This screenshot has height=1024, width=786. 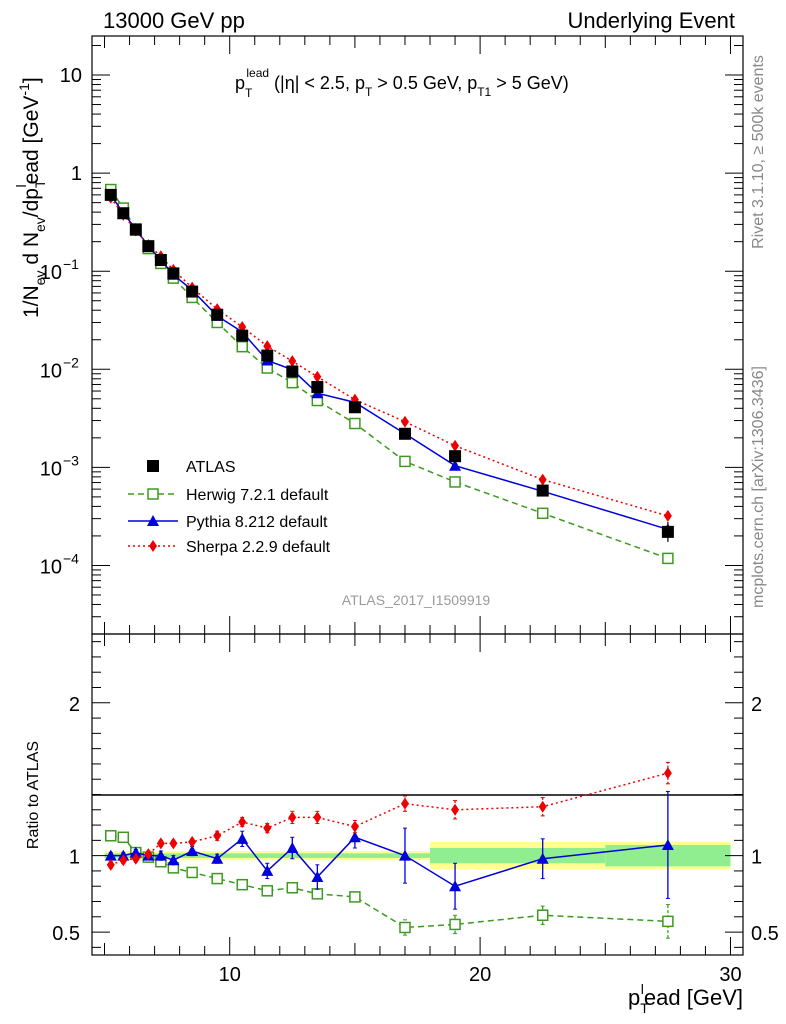 I want to click on ratio-series-layer, so click(x=389, y=850).